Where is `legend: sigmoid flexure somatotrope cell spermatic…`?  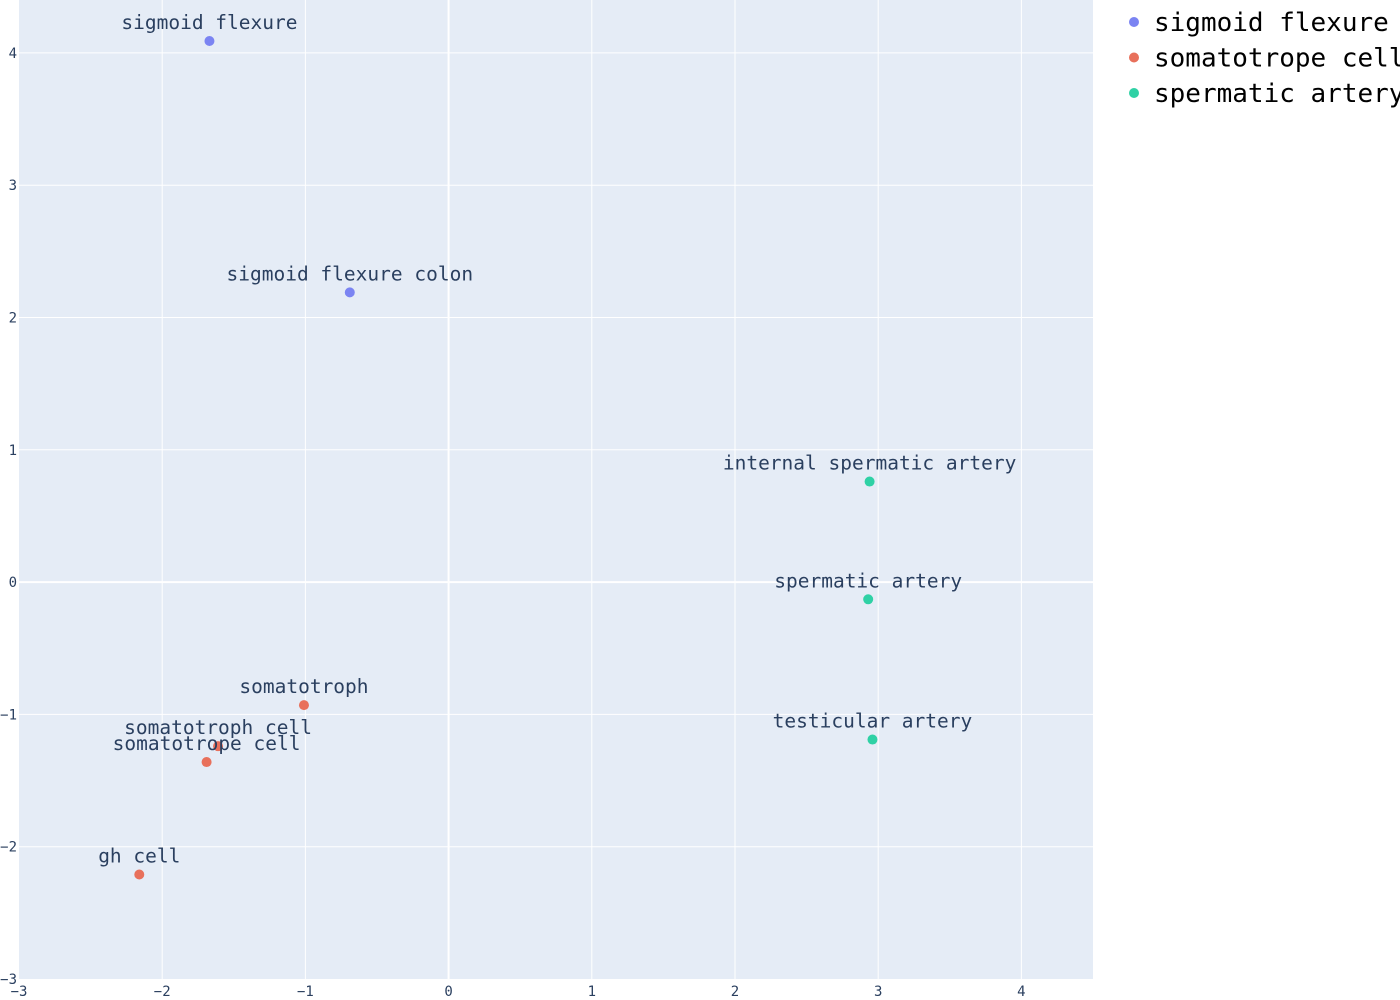
legend: sigmoid flexure somatotrope cell spermatic… is located at coordinates (1264, 58).